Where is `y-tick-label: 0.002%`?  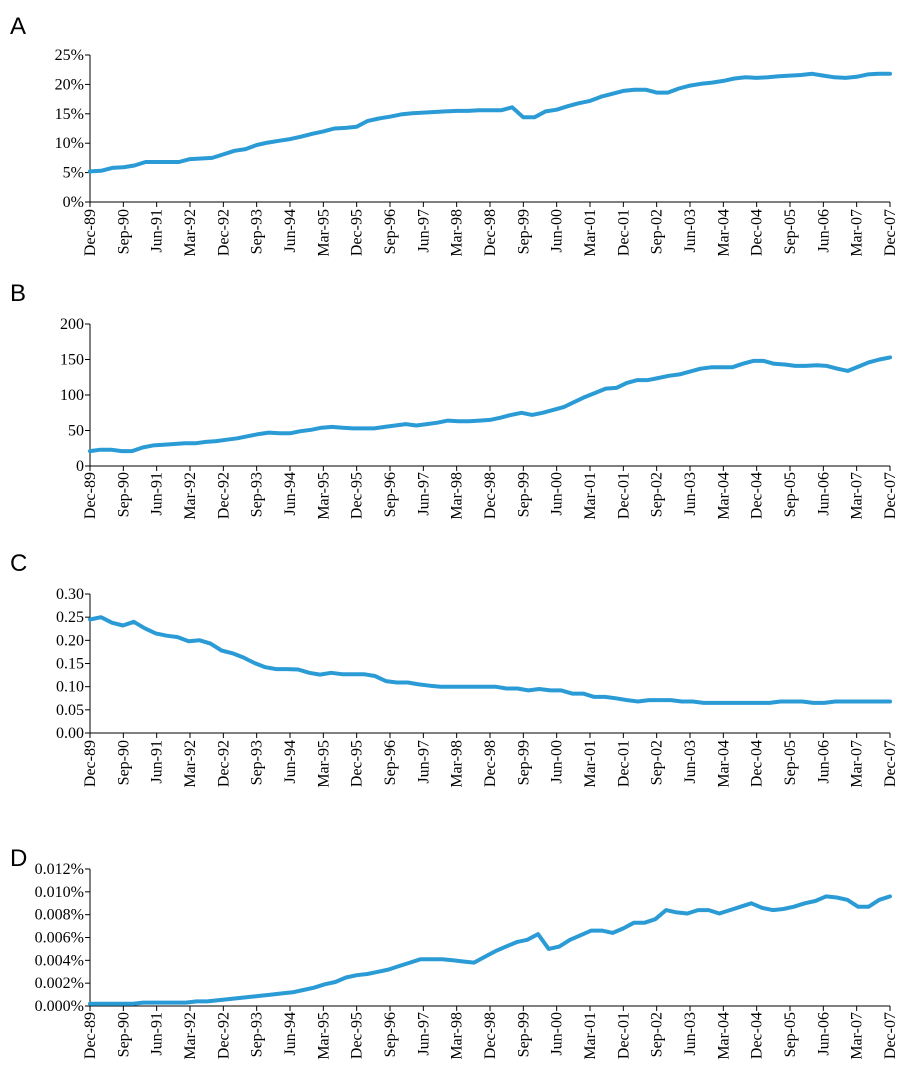
y-tick-label: 0.002% is located at coordinates (59, 983).